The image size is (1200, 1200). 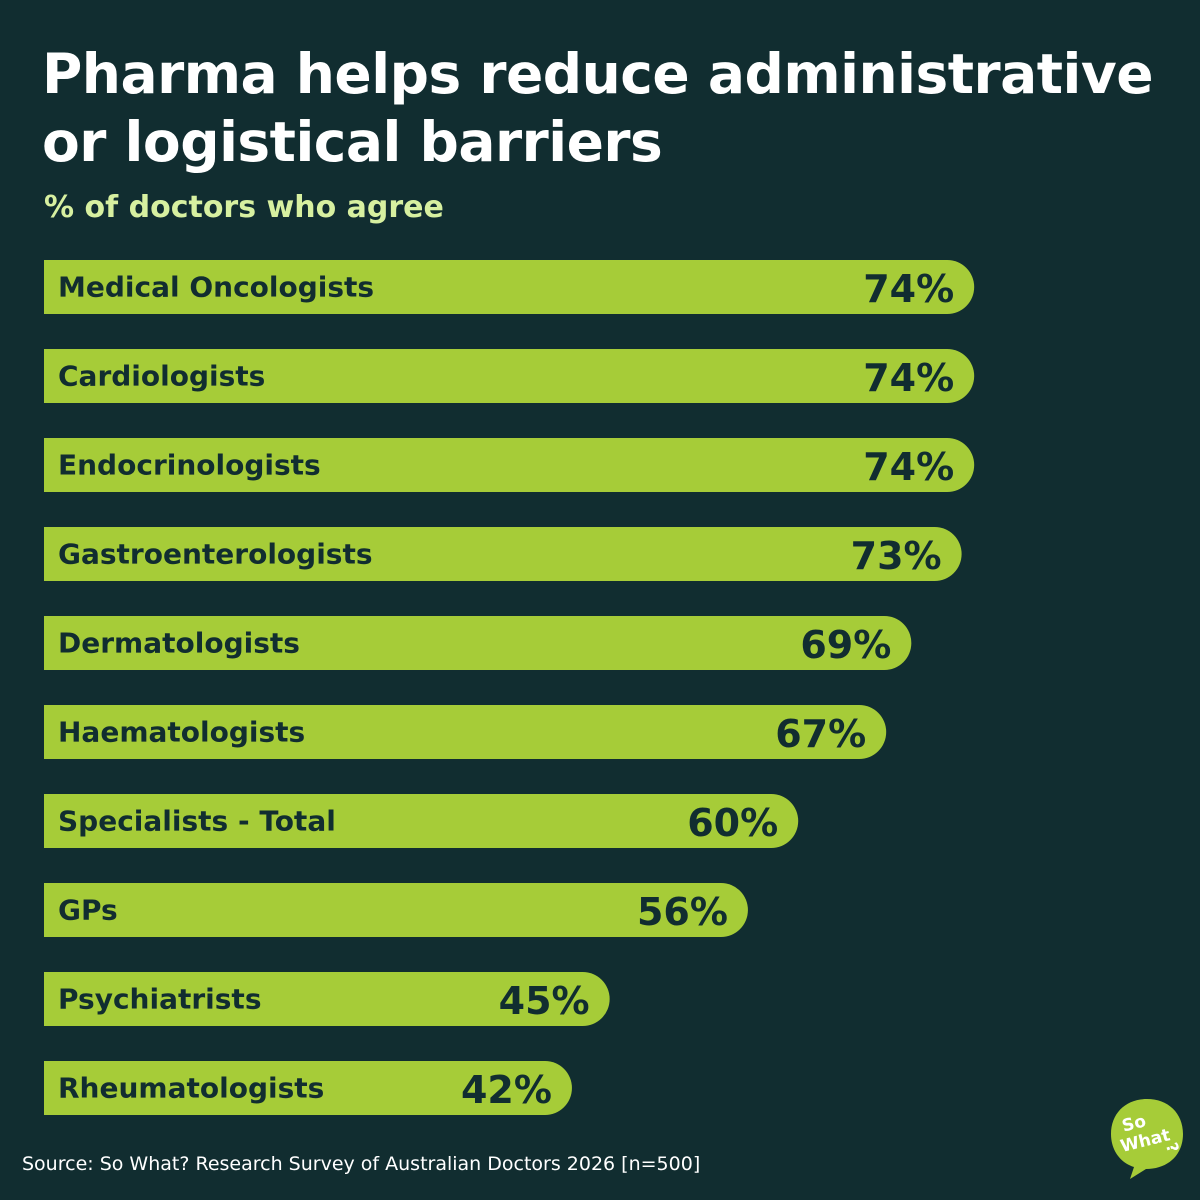 I want to click on category-label: GPs, so click(x=88, y=910).